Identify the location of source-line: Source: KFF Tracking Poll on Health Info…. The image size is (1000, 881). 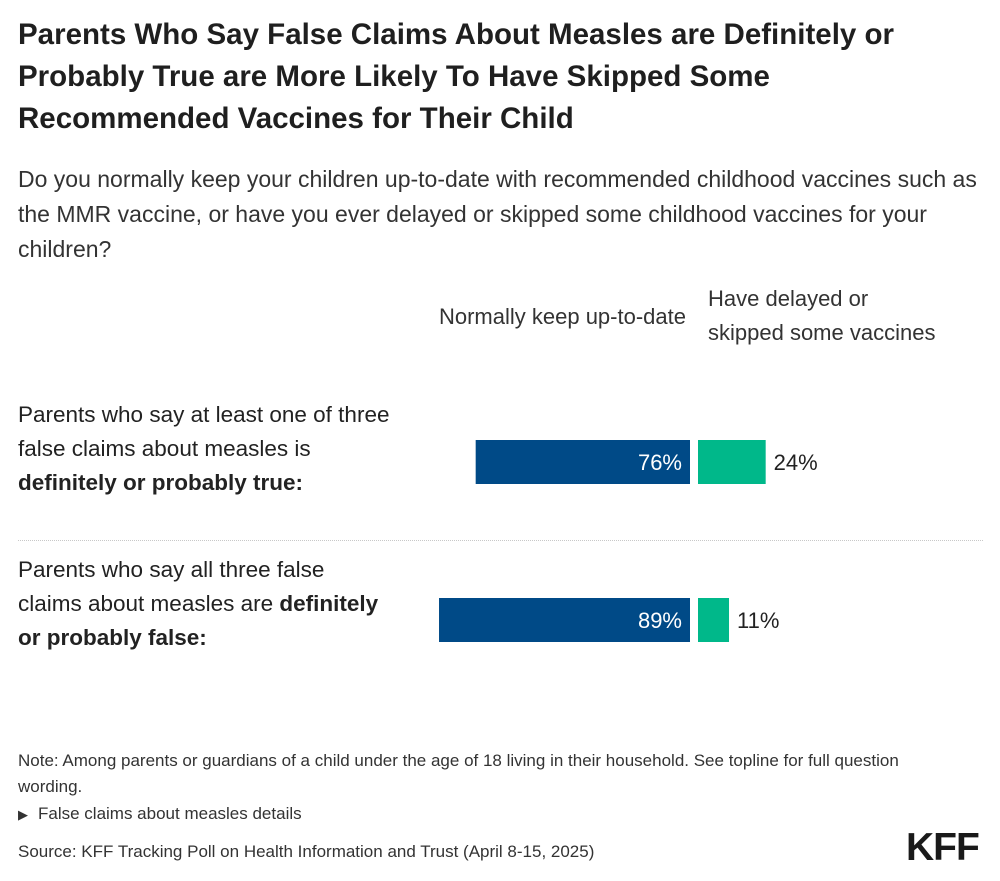
(306, 851).